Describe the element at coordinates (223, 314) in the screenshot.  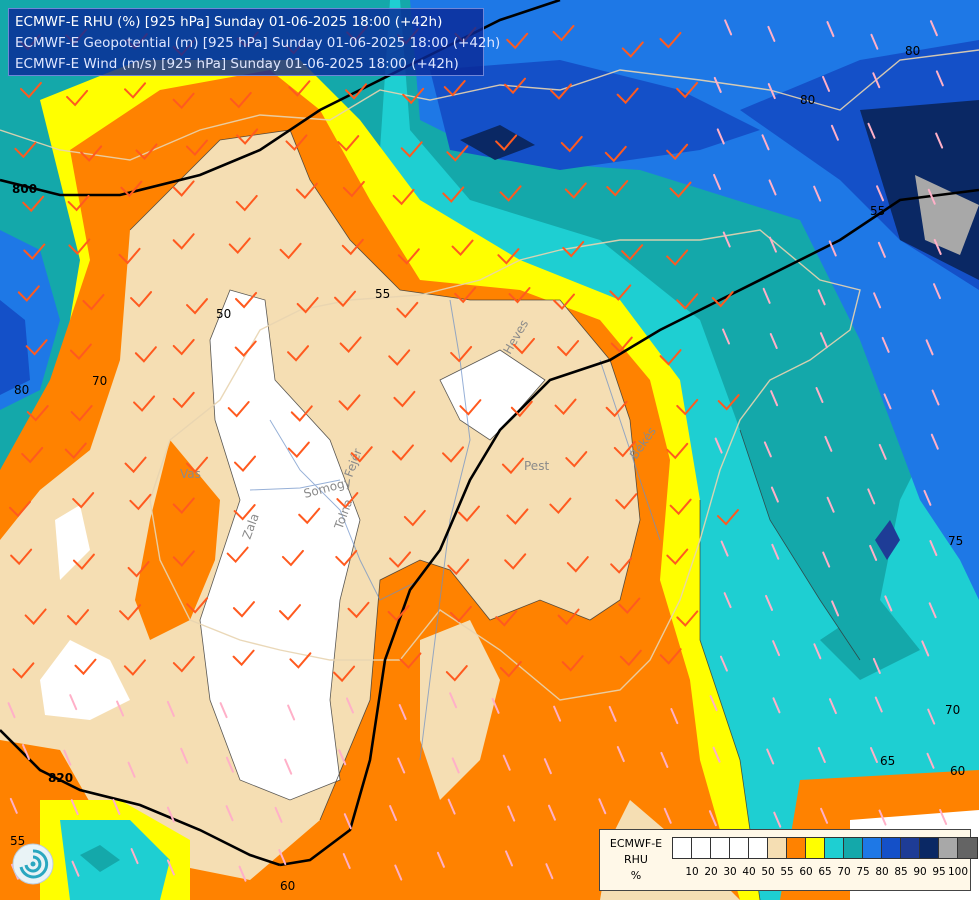
I see `rhu-label-50: 50` at that location.